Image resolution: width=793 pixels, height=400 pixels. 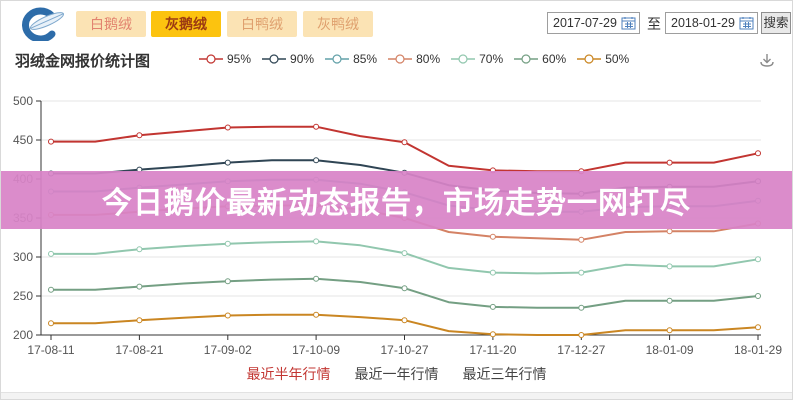 What do you see at coordinates (50, 350) in the screenshot?
I see `svg-text: 17-08-11` at bounding box center [50, 350].